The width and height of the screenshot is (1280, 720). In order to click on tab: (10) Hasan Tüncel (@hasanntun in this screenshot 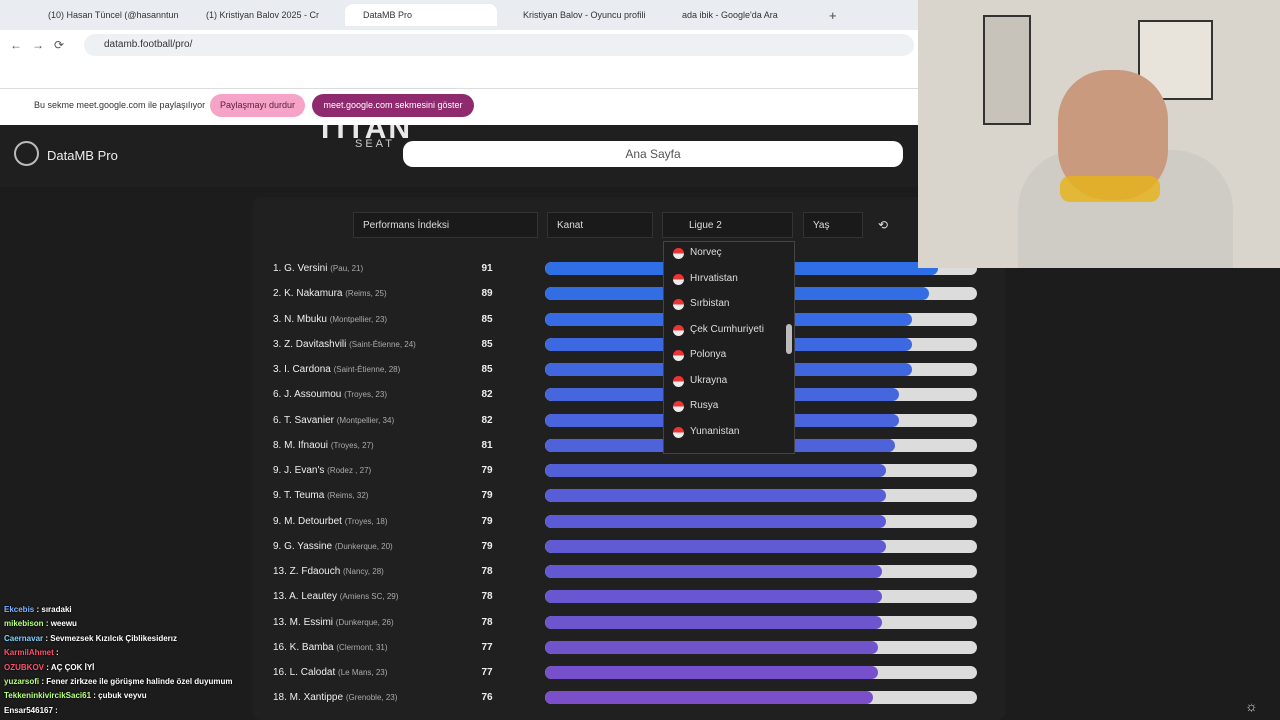, I will do `click(113, 15)`.